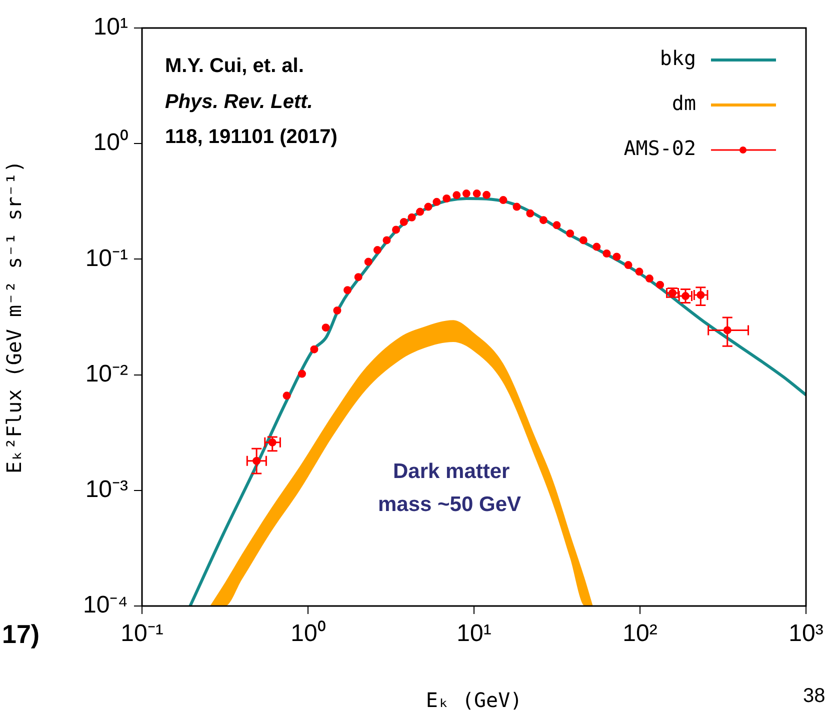  I want to click on text: 17), so click(21, 634).